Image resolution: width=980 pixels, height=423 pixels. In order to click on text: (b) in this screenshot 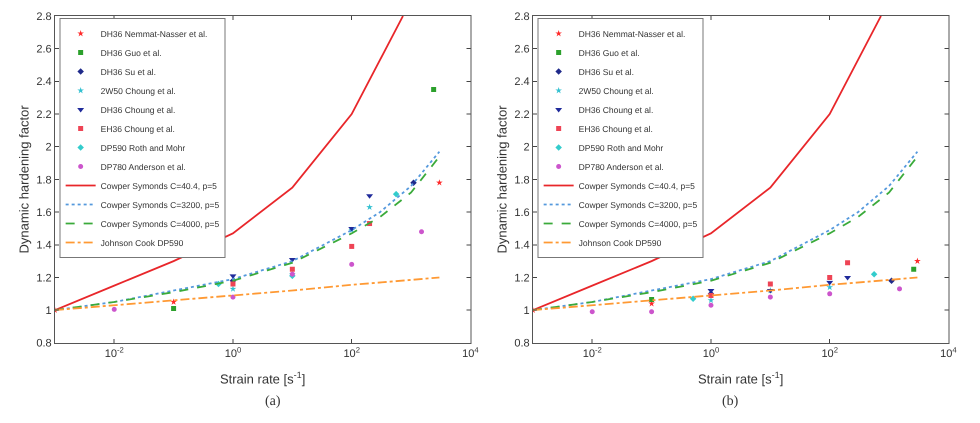, I will do `click(730, 401)`.